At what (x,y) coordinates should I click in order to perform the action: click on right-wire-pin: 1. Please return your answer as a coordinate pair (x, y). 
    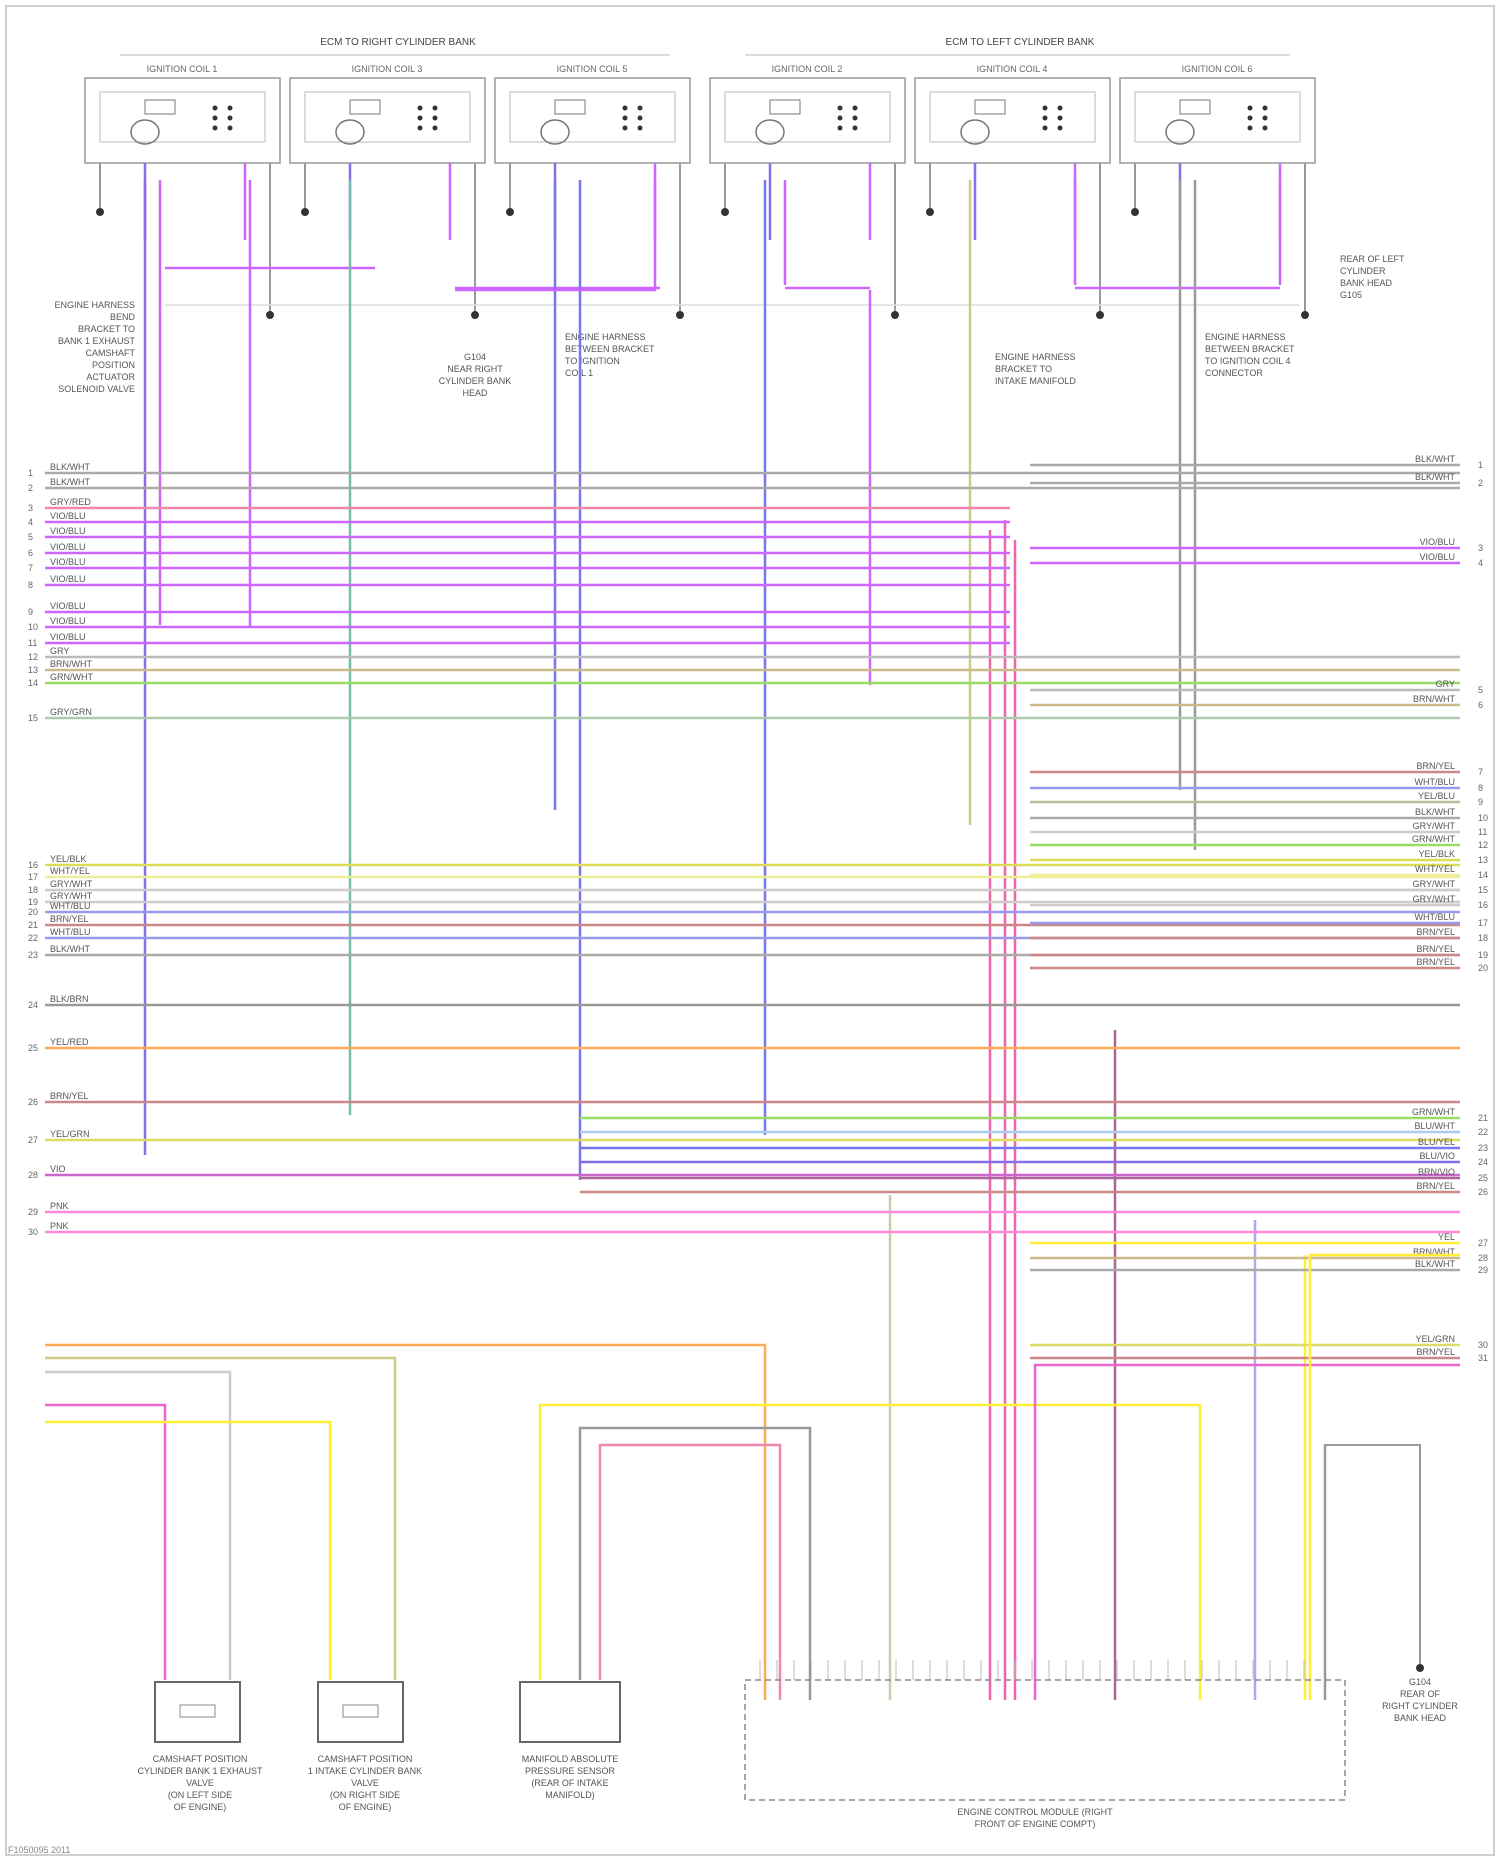
    Looking at the image, I should click on (1480, 465).